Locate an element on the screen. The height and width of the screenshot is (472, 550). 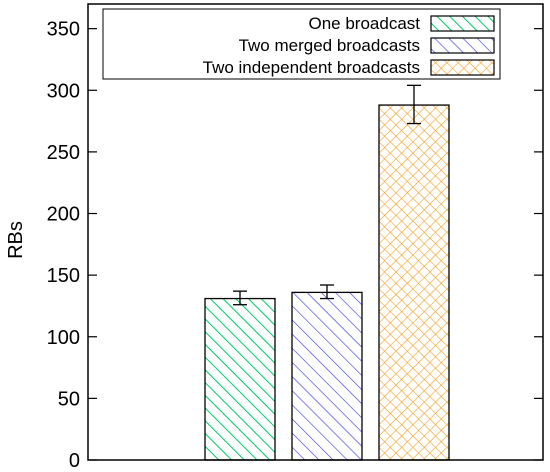
y-tick-label: 300 is located at coordinates (63, 91).